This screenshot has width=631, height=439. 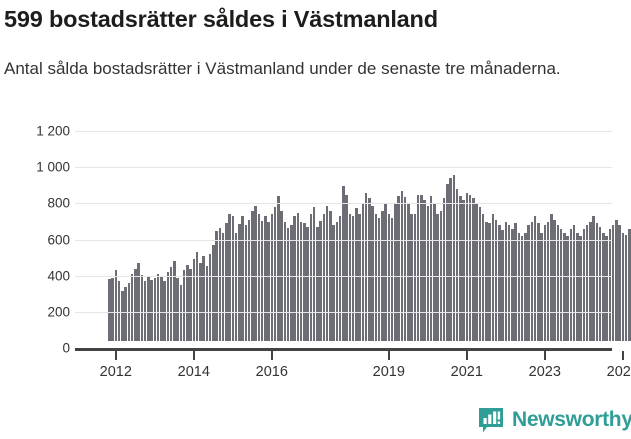 I want to click on x-axis-tick-label: 2012, so click(x=115, y=372).